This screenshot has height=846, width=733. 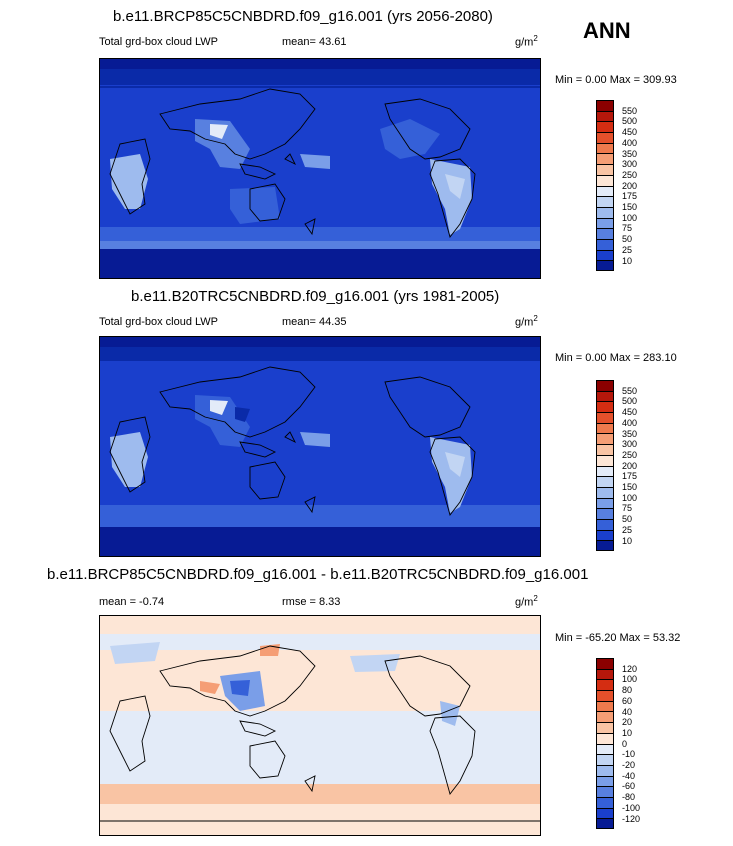 I want to click on colorbar-label: 60, so click(x=627, y=700).